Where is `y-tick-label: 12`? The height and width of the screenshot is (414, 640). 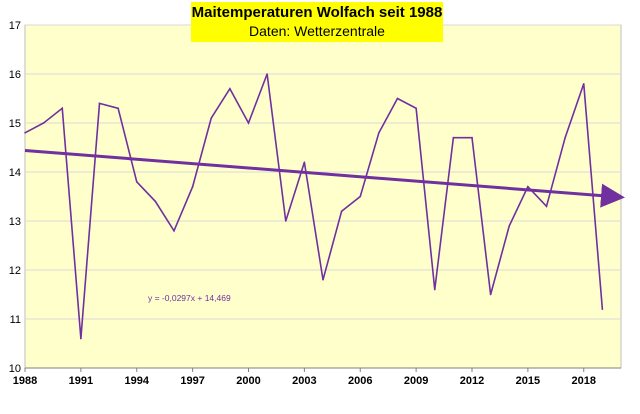 y-tick-label: 12 is located at coordinates (15, 271).